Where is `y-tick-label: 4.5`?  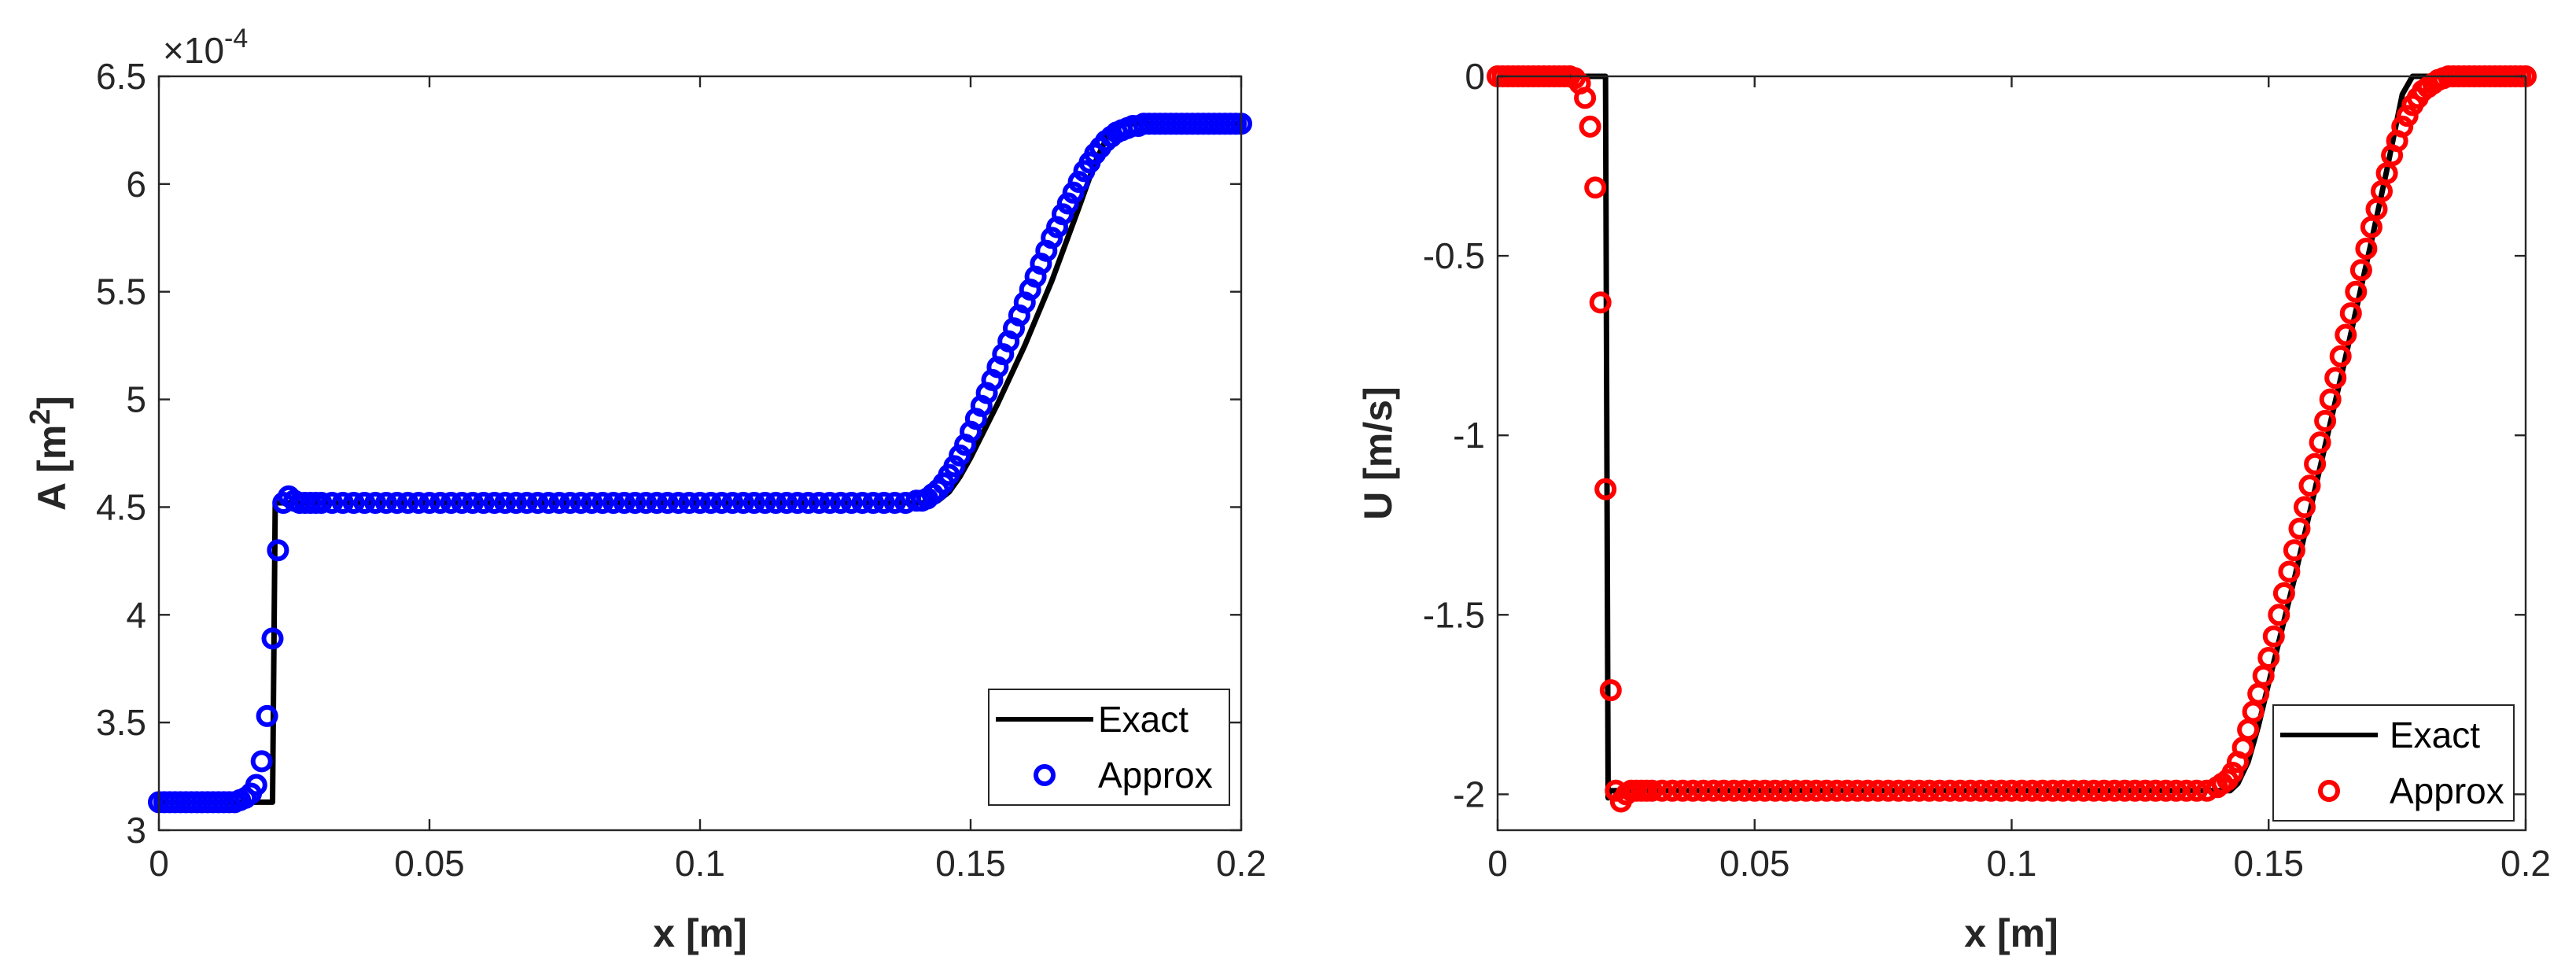 y-tick-label: 4.5 is located at coordinates (121, 507).